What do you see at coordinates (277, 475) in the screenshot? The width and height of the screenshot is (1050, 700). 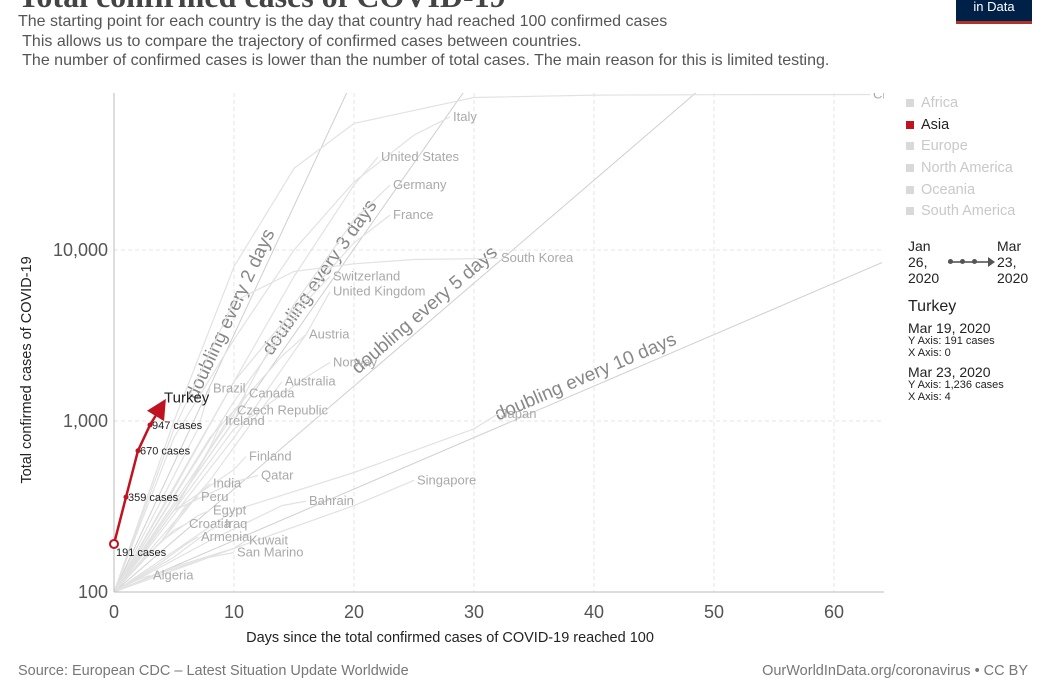 I see `series-label: Qatar` at bounding box center [277, 475].